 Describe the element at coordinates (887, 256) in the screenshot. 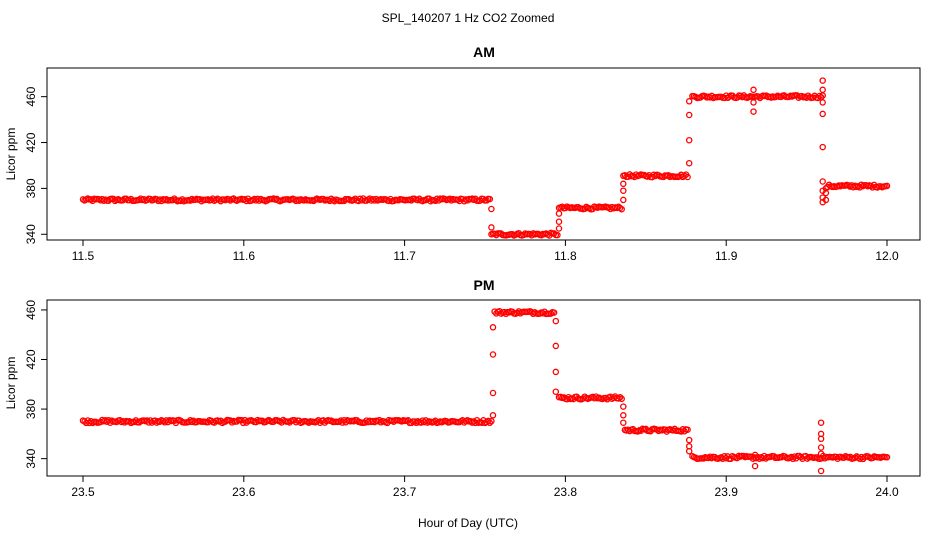

I see `am-x-tick-label: 12.0` at that location.